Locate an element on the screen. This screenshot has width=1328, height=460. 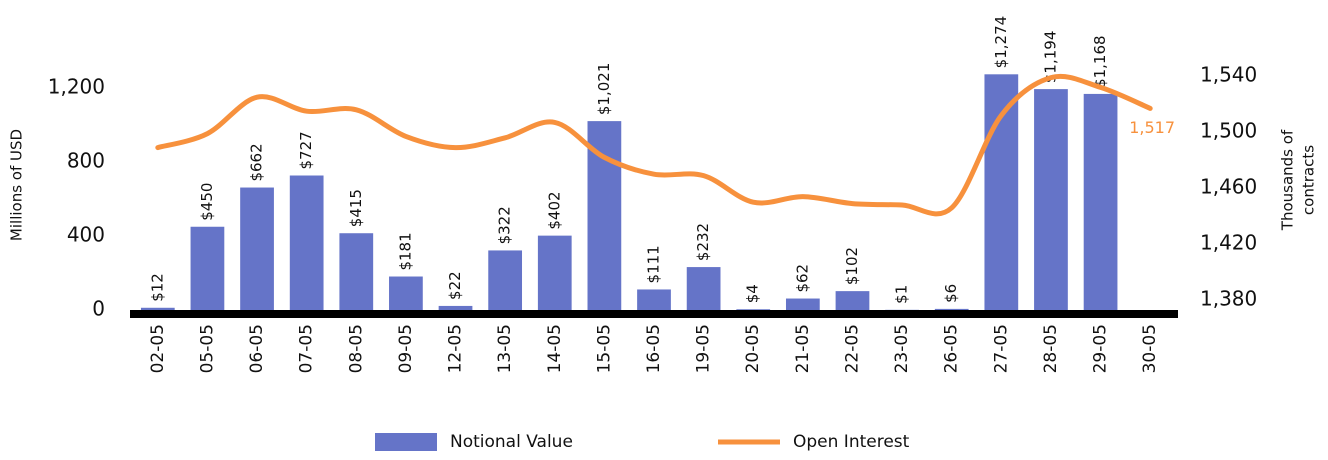
bar-value-label: $450 is located at coordinates (207, 202).